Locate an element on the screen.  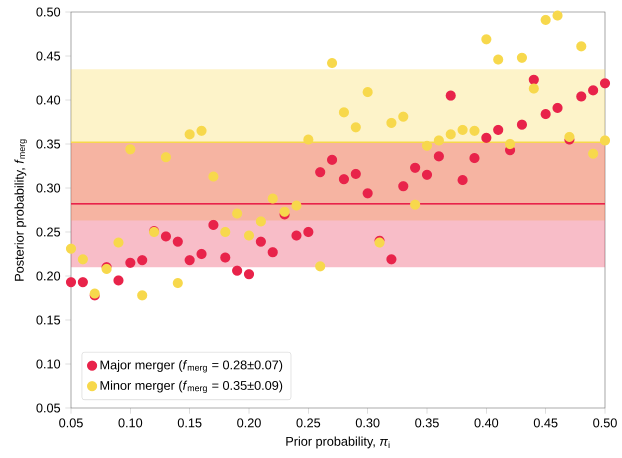
x-tick-label: 0.10 is located at coordinates (130, 423).